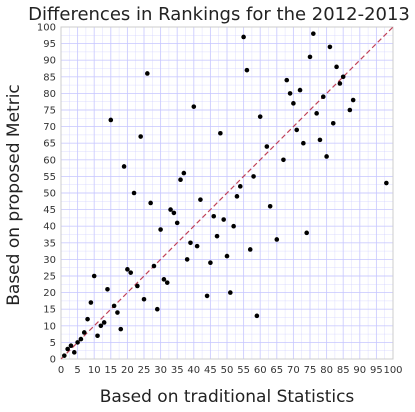 Image resolution: width=415 pixels, height=412 pixels. Describe the element at coordinates (127, 370) in the screenshot. I see `x-tick-label: 20` at that location.